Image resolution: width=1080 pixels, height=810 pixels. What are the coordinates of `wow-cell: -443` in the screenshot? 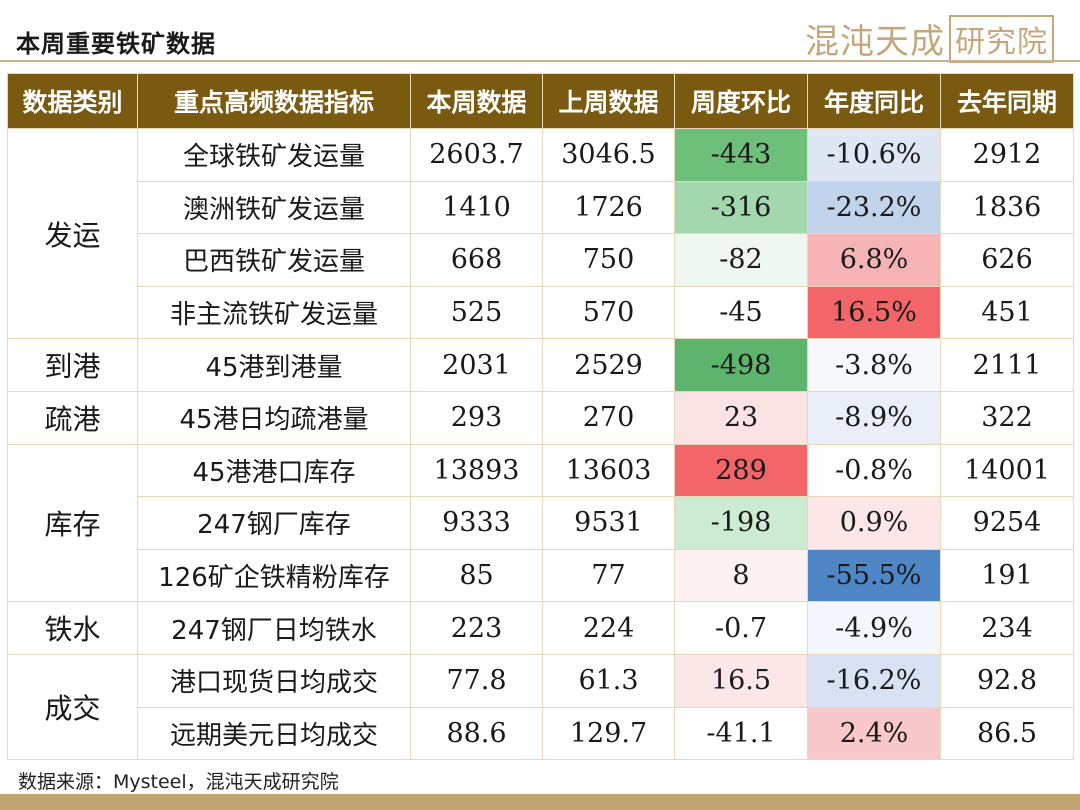 It's located at (741, 155).